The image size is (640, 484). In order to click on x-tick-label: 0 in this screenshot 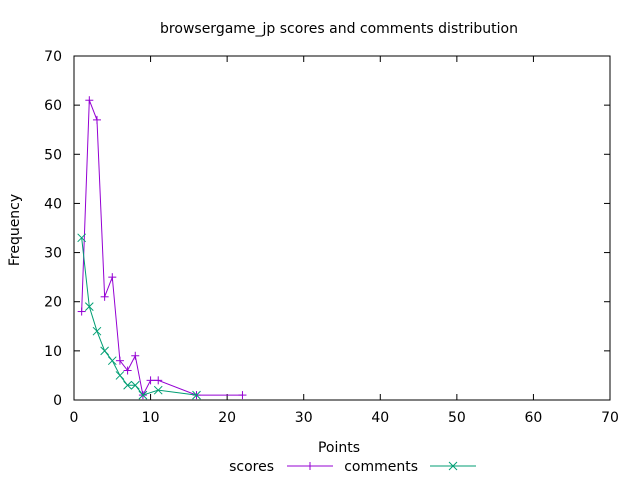, I will do `click(74, 418)`.